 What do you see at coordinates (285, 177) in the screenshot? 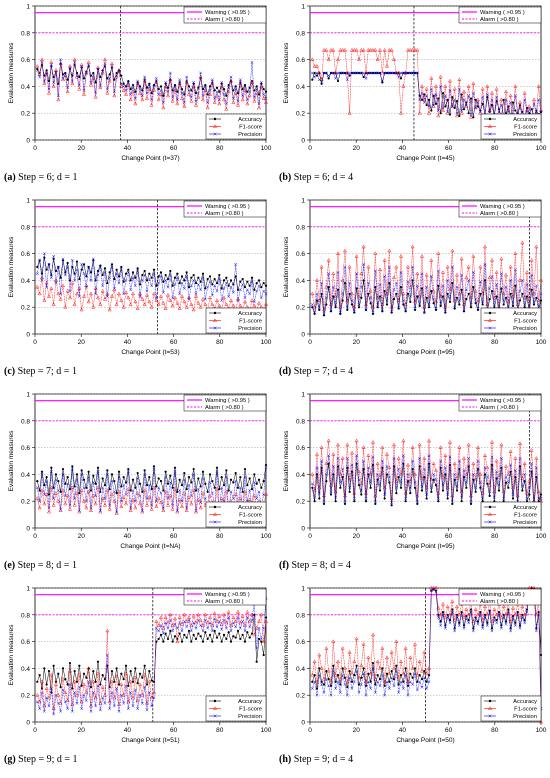
I see `panel-label: (b)` at bounding box center [285, 177].